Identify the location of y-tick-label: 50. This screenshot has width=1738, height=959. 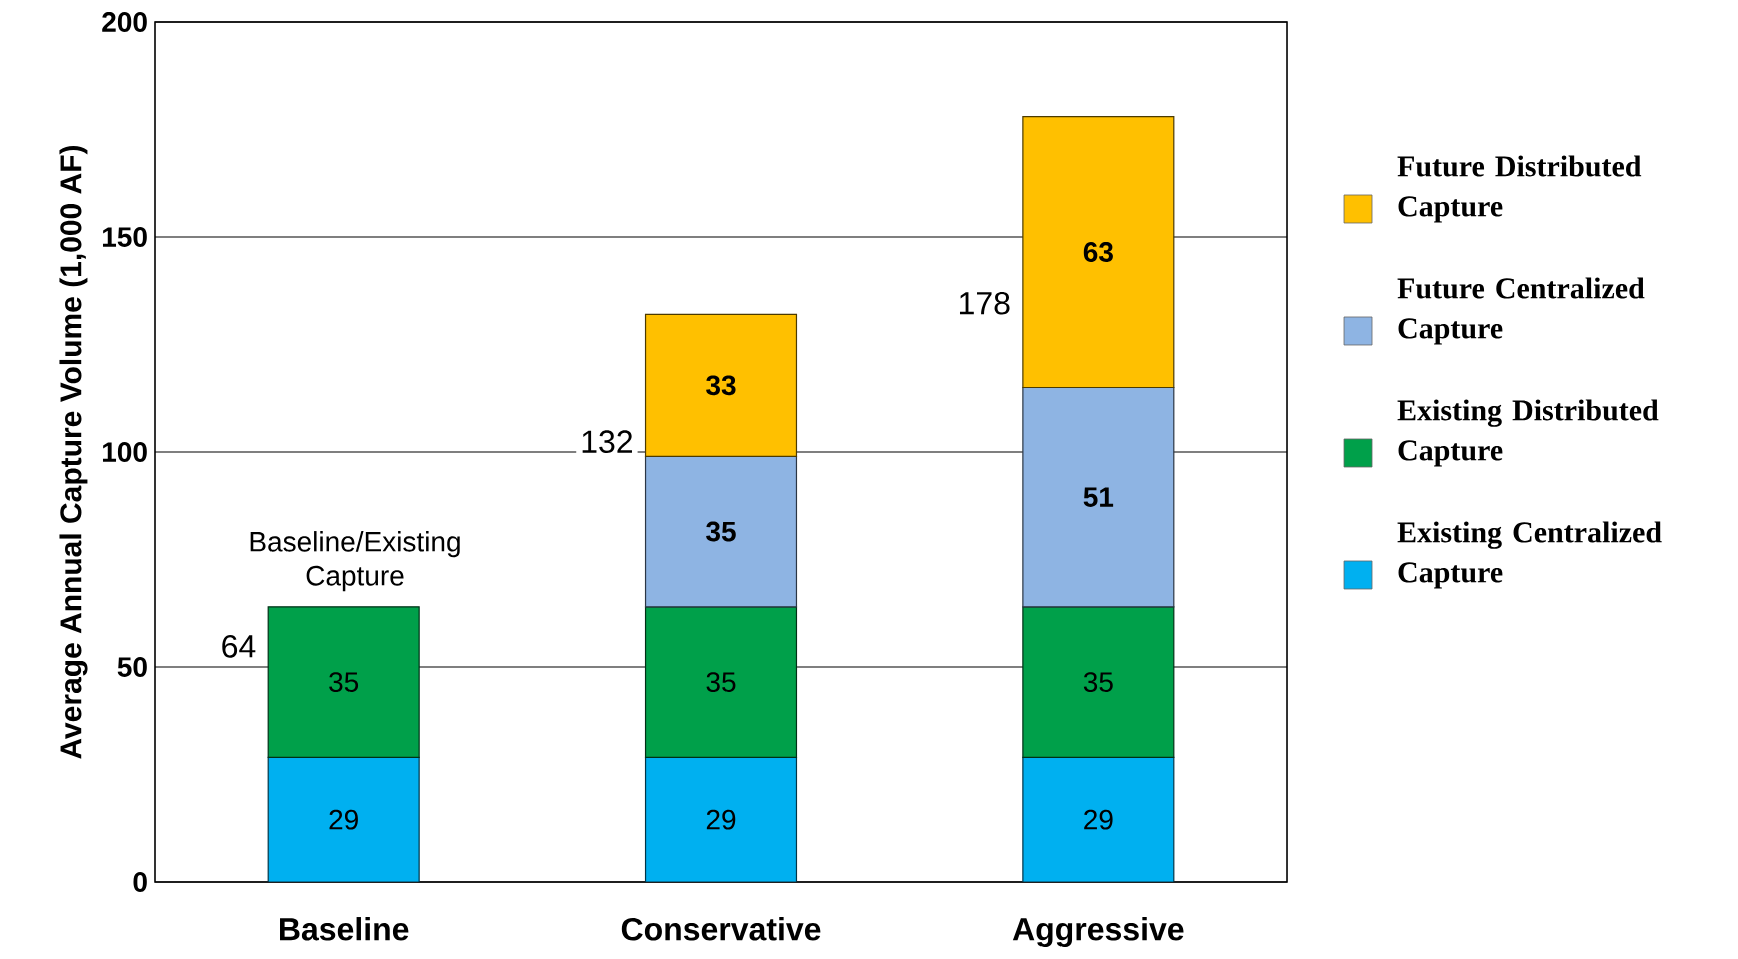
(132, 667).